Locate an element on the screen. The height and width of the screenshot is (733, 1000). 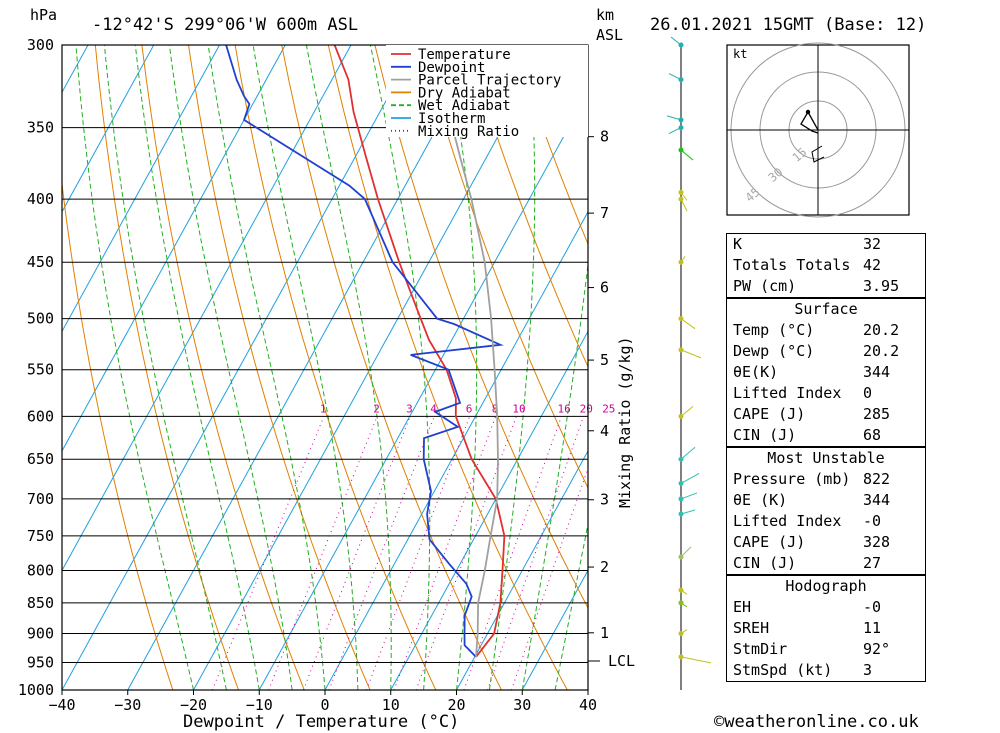
x-tick-label: −40 is located at coordinates (61, 705).